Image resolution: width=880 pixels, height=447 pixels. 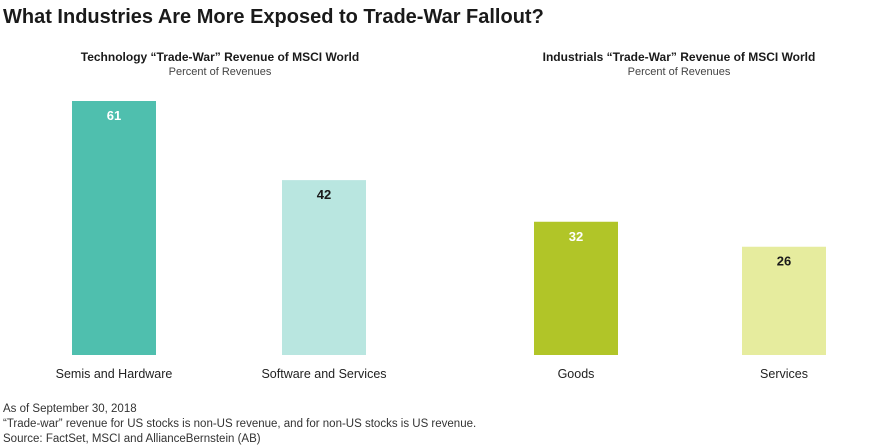 What do you see at coordinates (114, 374) in the screenshot?
I see `category-label-semis-and-hardware: Semis and Hardware` at bounding box center [114, 374].